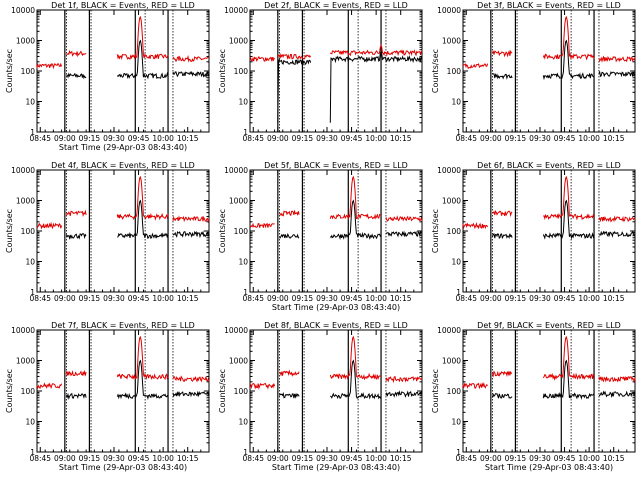 This screenshot has width=640, height=480. I want to click on y-tick-label: 100, so click(454, 231).